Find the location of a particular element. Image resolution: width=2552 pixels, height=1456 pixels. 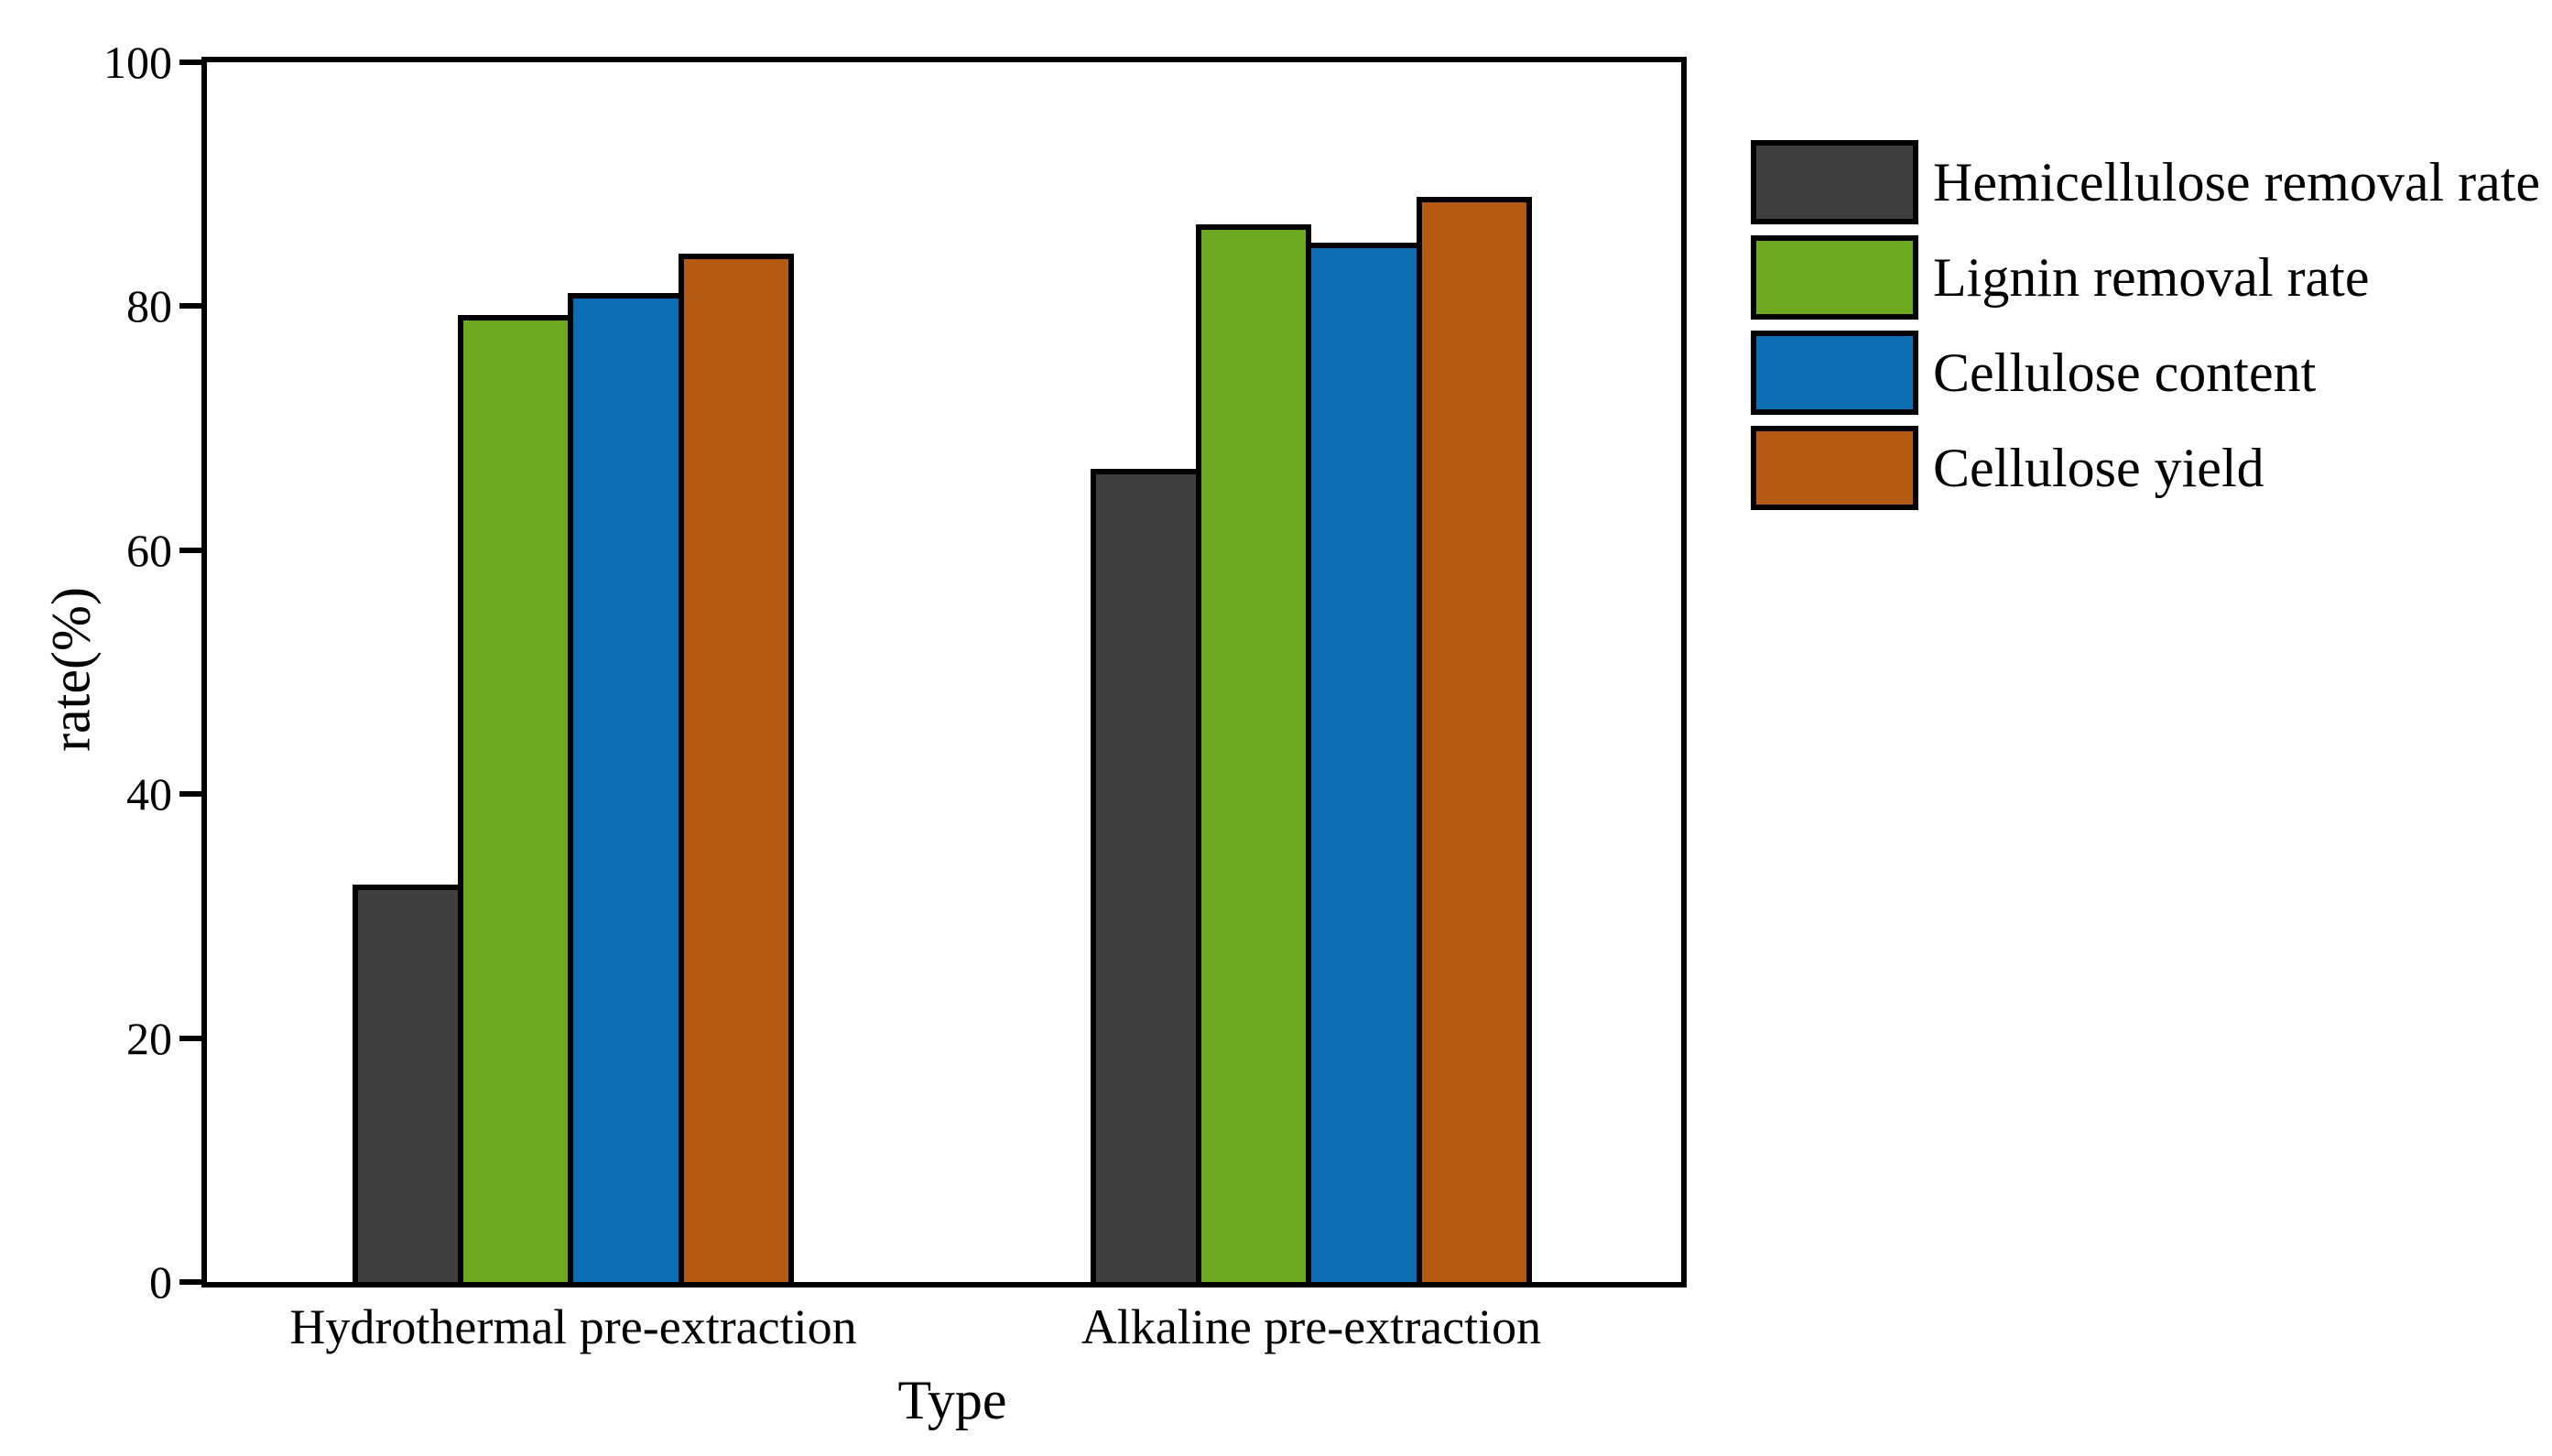

legend-row: Cellulose yield is located at coordinates (2146, 468).